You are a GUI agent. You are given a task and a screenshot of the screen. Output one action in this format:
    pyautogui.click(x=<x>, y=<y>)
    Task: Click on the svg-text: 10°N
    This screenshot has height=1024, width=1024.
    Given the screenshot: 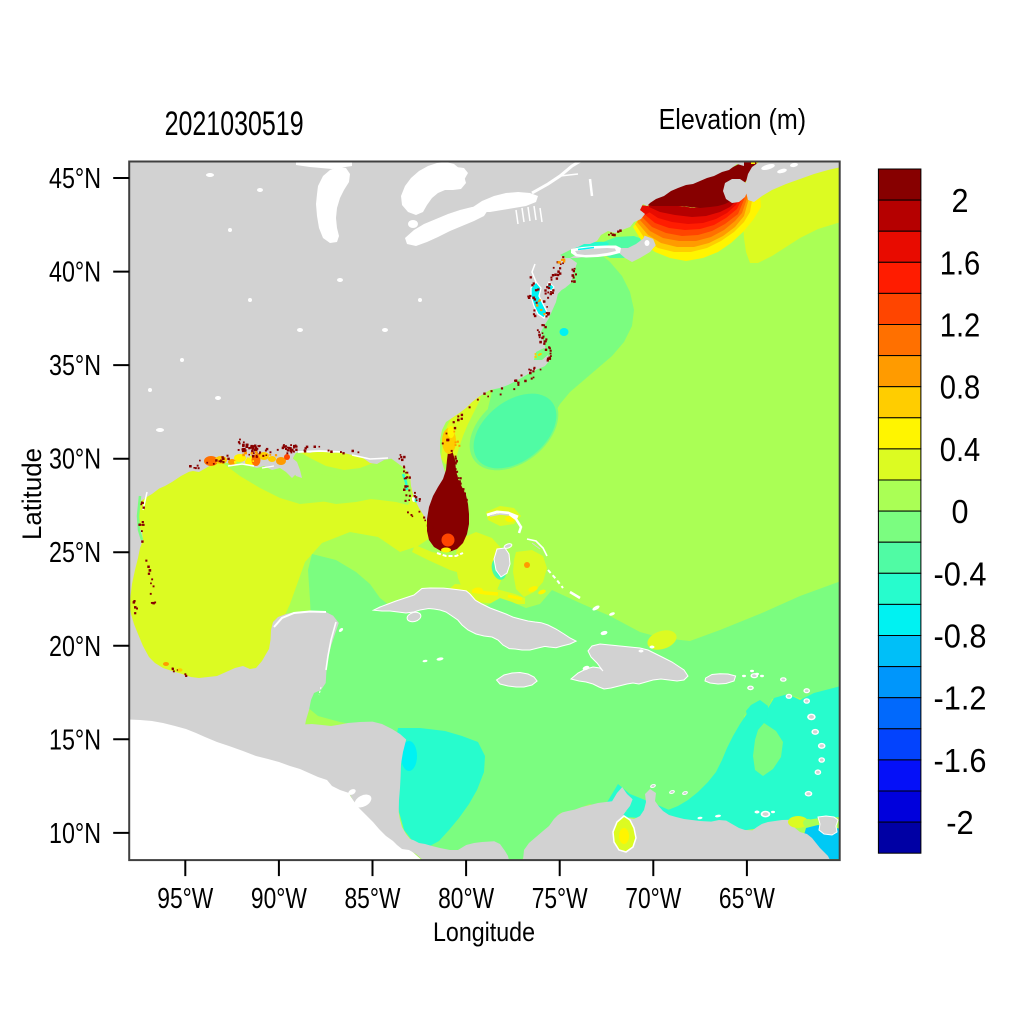 What is the action you would take?
    pyautogui.click(x=75, y=834)
    